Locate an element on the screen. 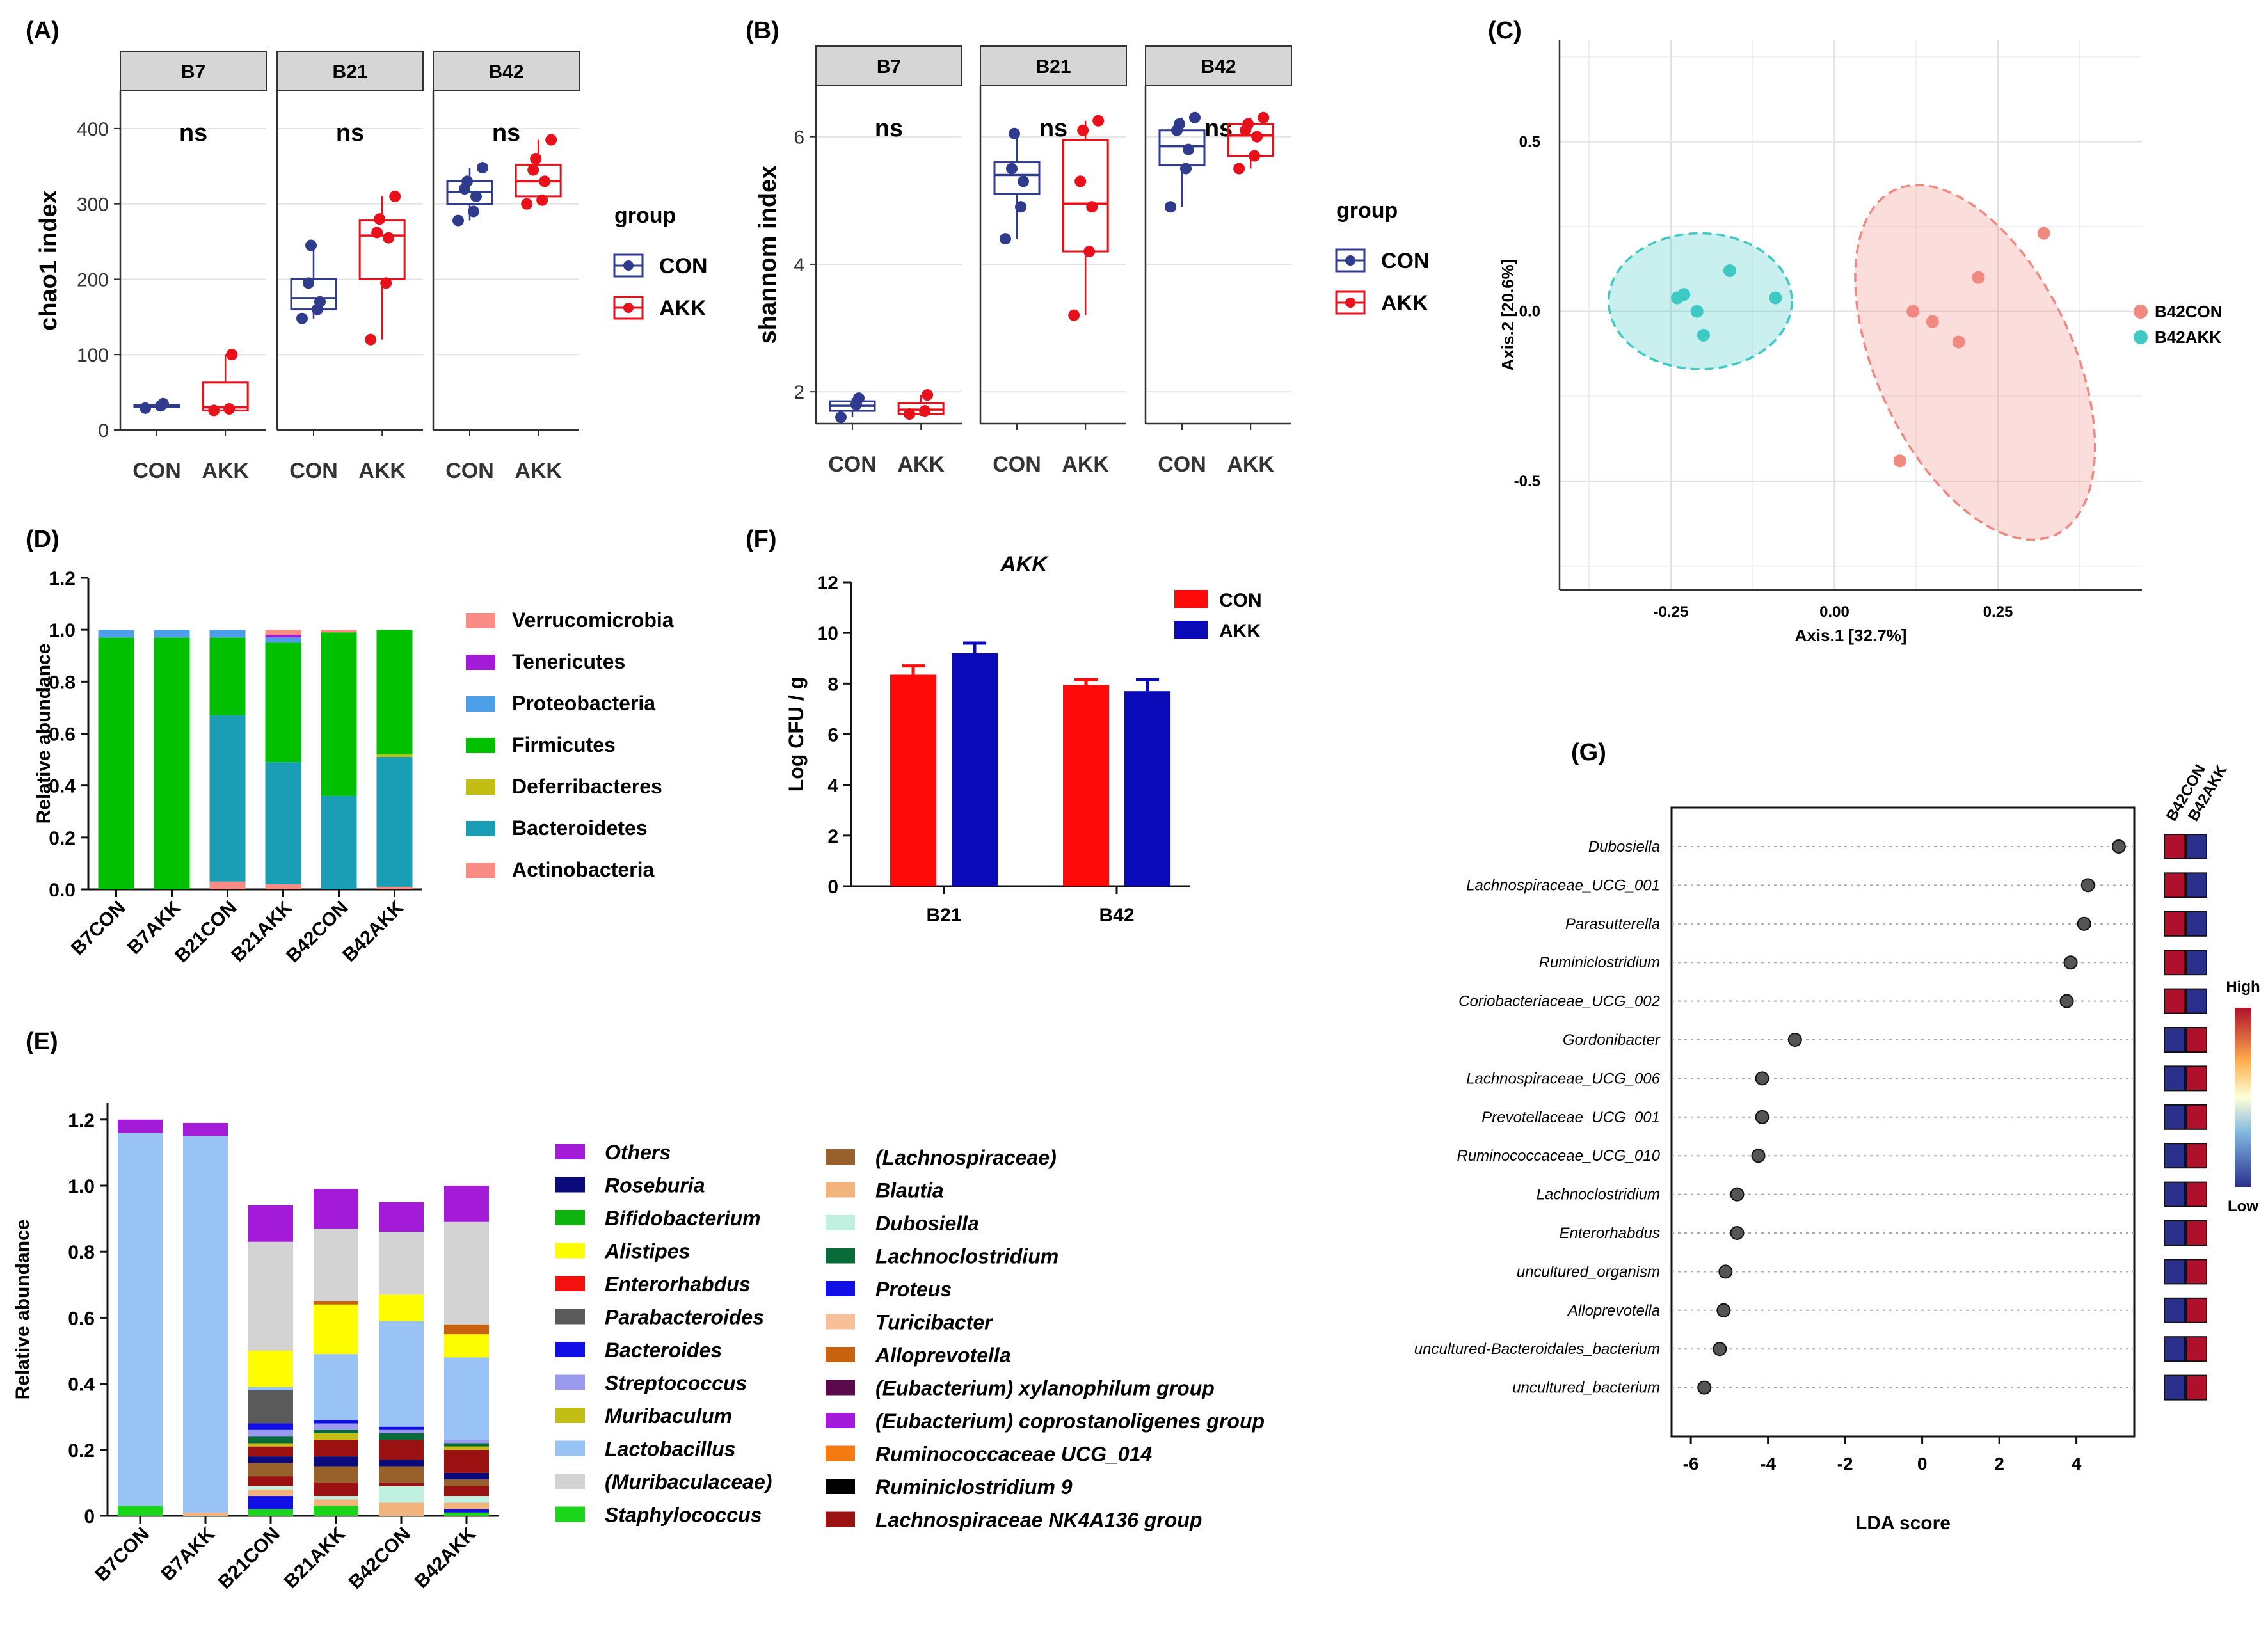  y-tick-label: 0.0 is located at coordinates (1530, 312).